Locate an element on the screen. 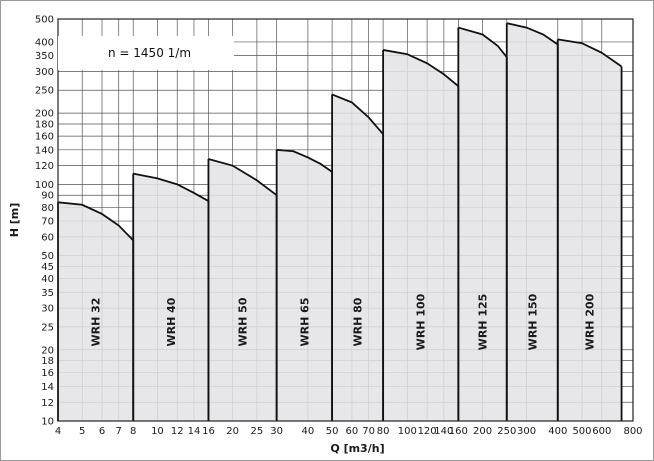 The height and width of the screenshot is (461, 654). curve-label: WRH 125 is located at coordinates (483, 322).